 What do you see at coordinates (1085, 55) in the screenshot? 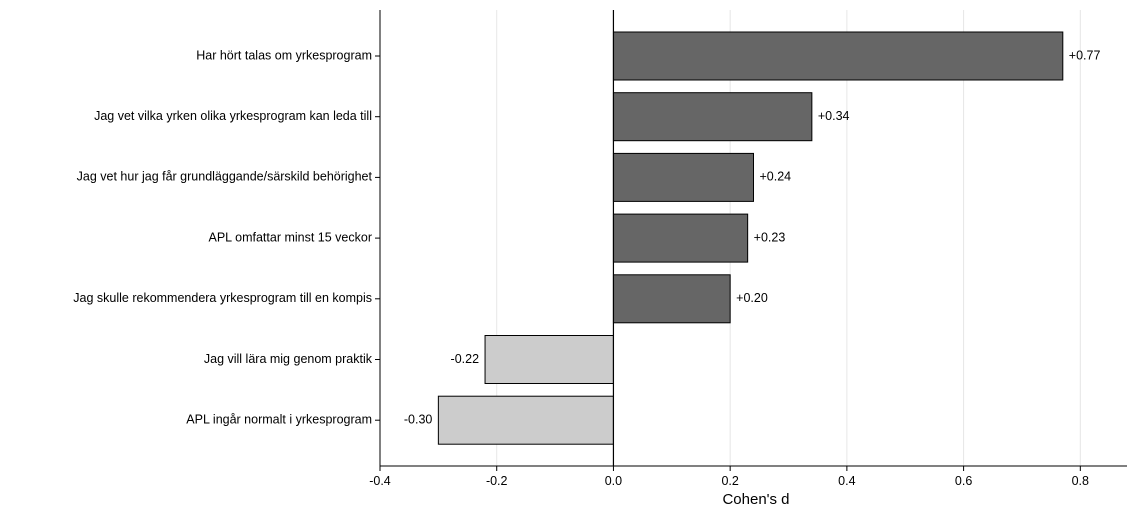
I see `data-label: +0.77` at bounding box center [1085, 55].